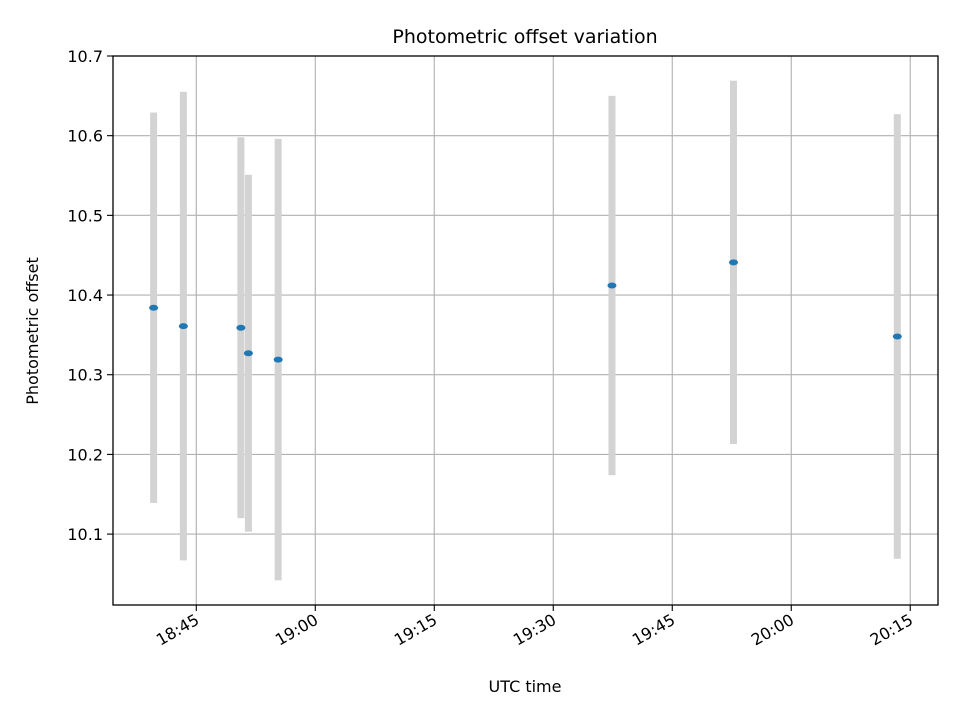  What do you see at coordinates (85, 215) in the screenshot?
I see `y-tick-label: 10.5` at bounding box center [85, 215].